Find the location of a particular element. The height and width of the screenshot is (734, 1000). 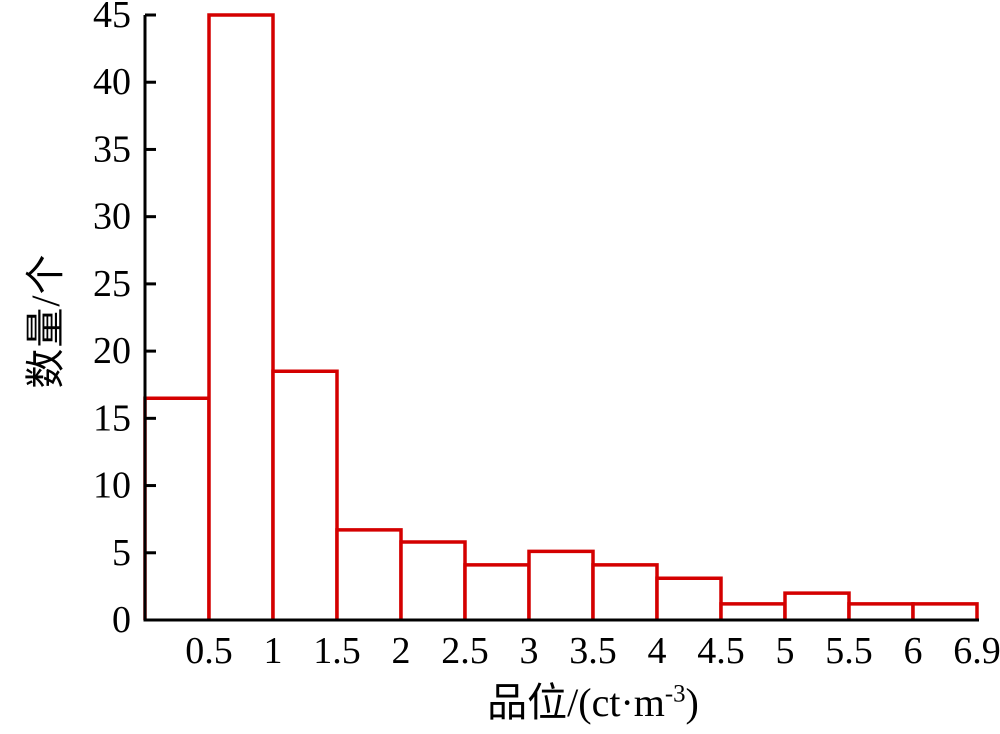

x-tick-label: 3.5 is located at coordinates (593, 651).